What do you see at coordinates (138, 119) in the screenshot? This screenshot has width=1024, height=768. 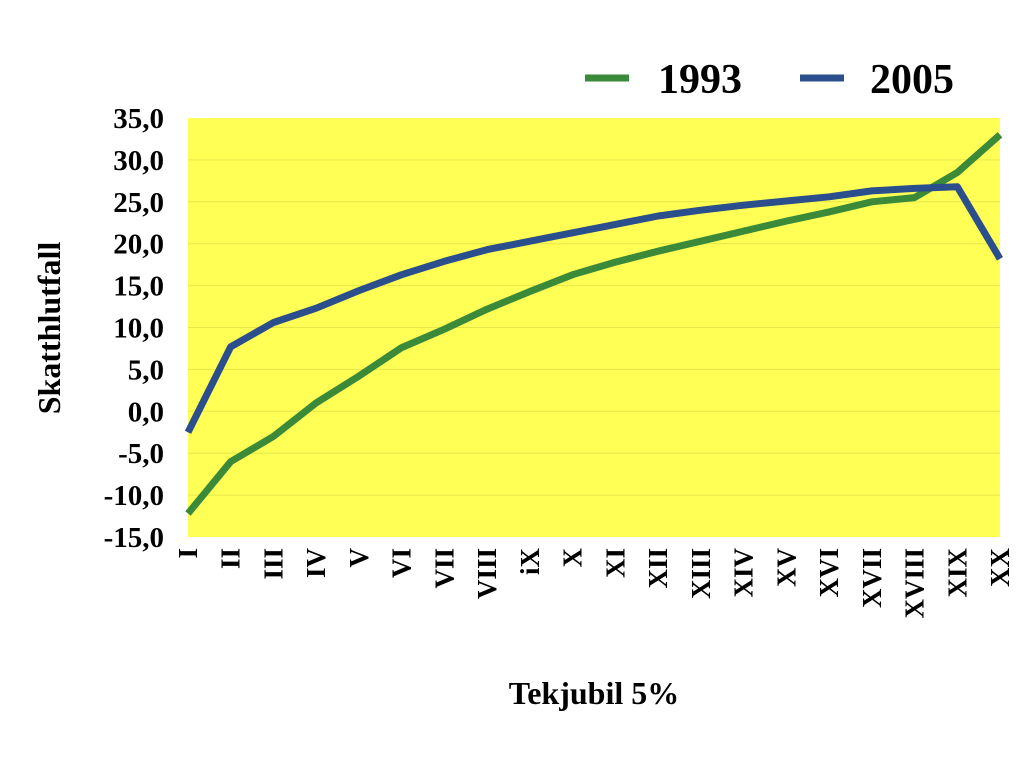 I see `y-tick-label: 35,0` at bounding box center [138, 119].